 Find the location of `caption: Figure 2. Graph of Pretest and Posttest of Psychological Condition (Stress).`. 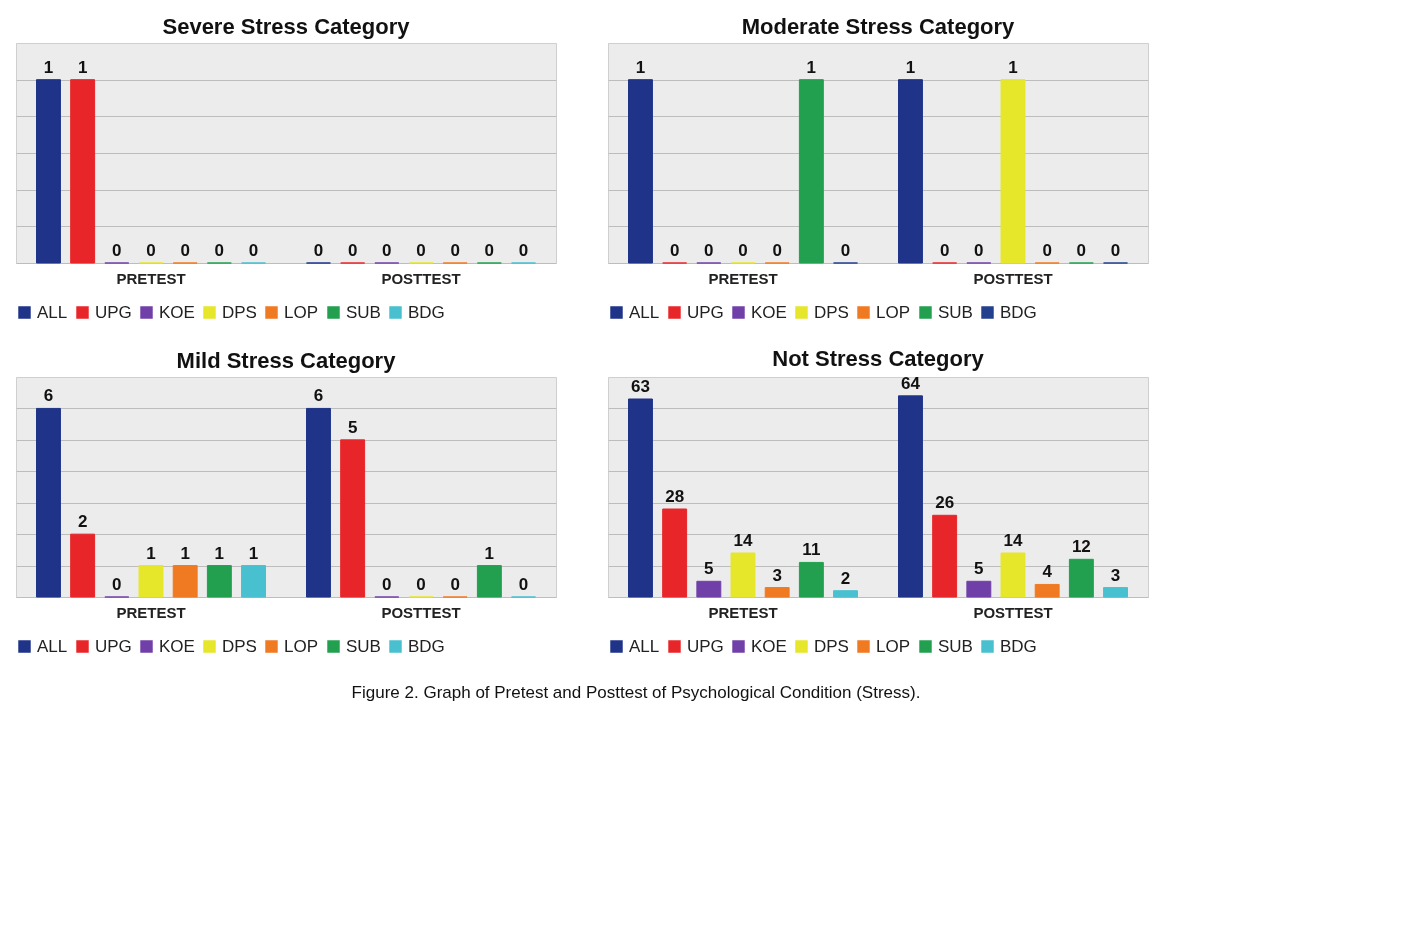

caption: Figure 2. Graph of Pretest and Posttest of Psychological Condition (Stress). is located at coordinates (636, 692).